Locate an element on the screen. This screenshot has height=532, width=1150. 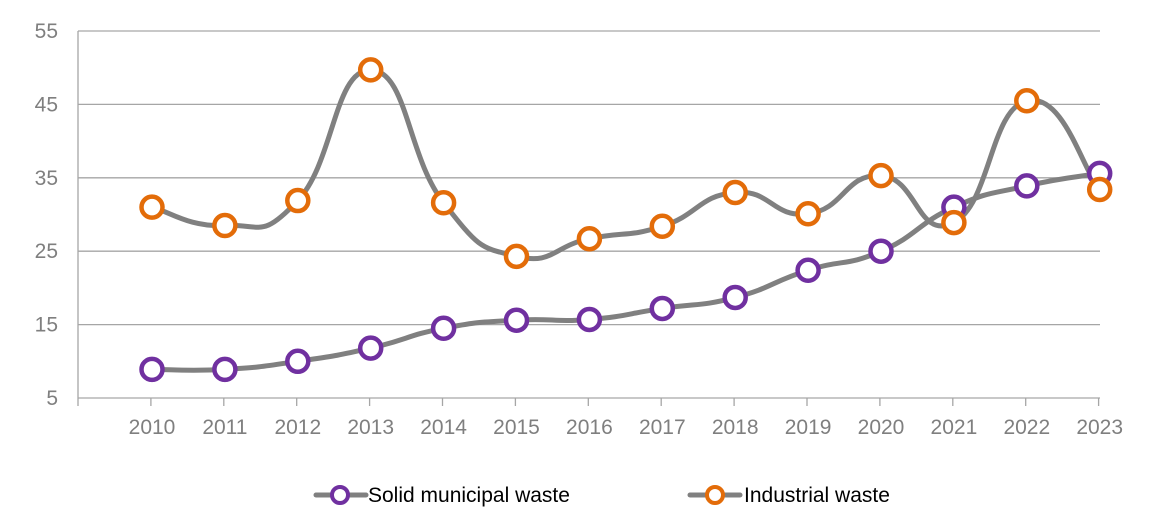
x-tick-label: 2015 is located at coordinates (516, 427).